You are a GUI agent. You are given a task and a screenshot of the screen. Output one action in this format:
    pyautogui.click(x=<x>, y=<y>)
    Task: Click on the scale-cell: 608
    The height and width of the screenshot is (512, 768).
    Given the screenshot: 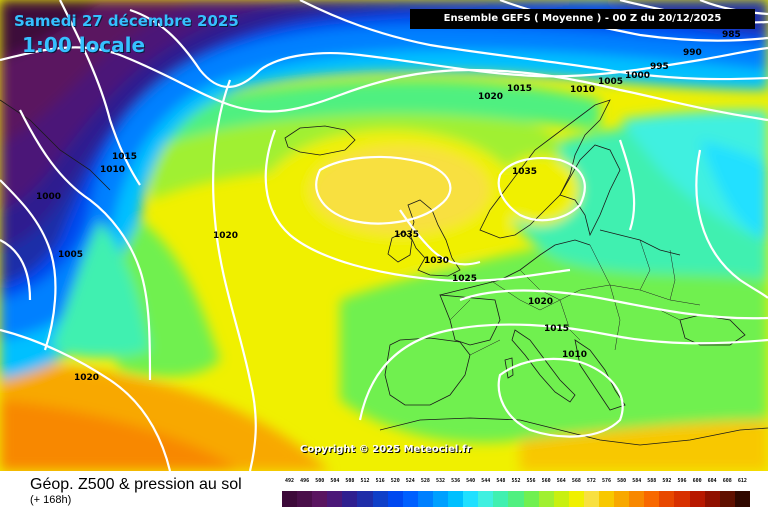 What is the action you would take?
    pyautogui.click(x=727, y=492)
    